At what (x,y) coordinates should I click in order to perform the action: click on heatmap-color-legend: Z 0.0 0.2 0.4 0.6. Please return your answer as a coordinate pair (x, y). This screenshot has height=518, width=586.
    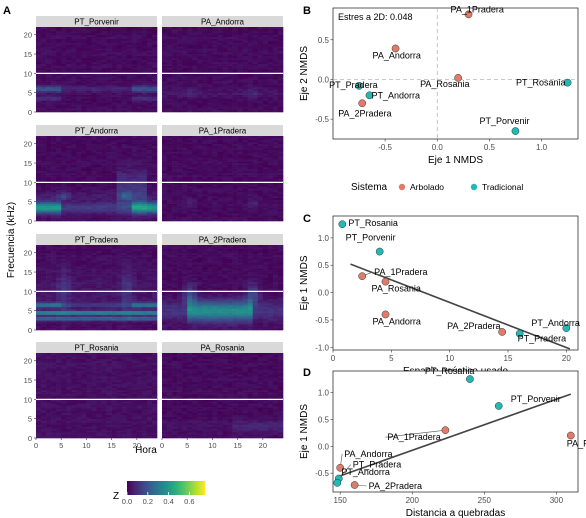
    Looking at the image, I should click on (159, 493).